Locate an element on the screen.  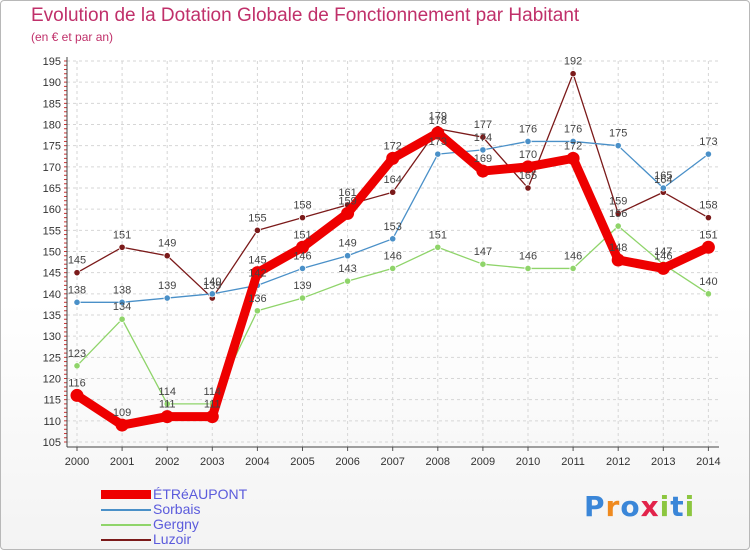
data-label-sorbais: 153 is located at coordinates (393, 227).